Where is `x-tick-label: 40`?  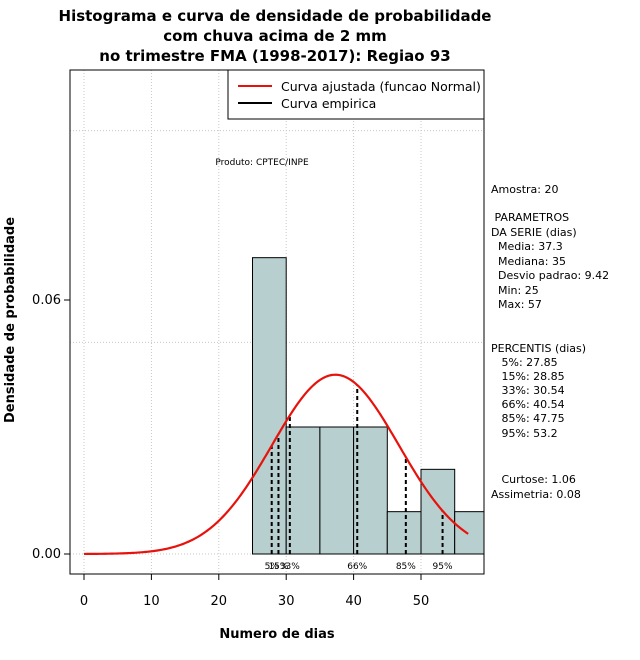
x-tick-label: 40 is located at coordinates (353, 601).